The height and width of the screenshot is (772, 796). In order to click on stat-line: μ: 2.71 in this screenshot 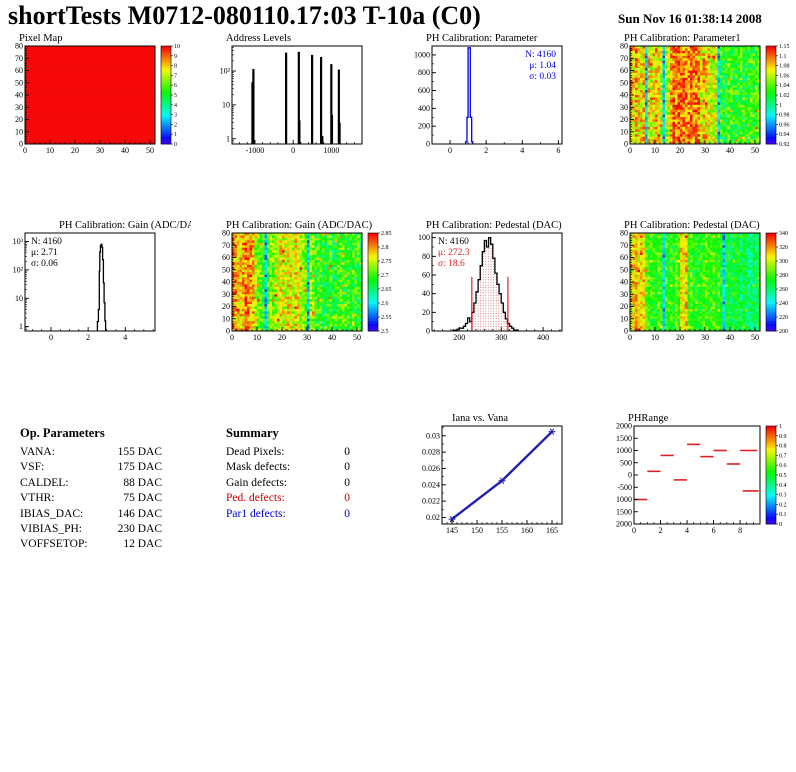, I will do `click(44, 253)`.